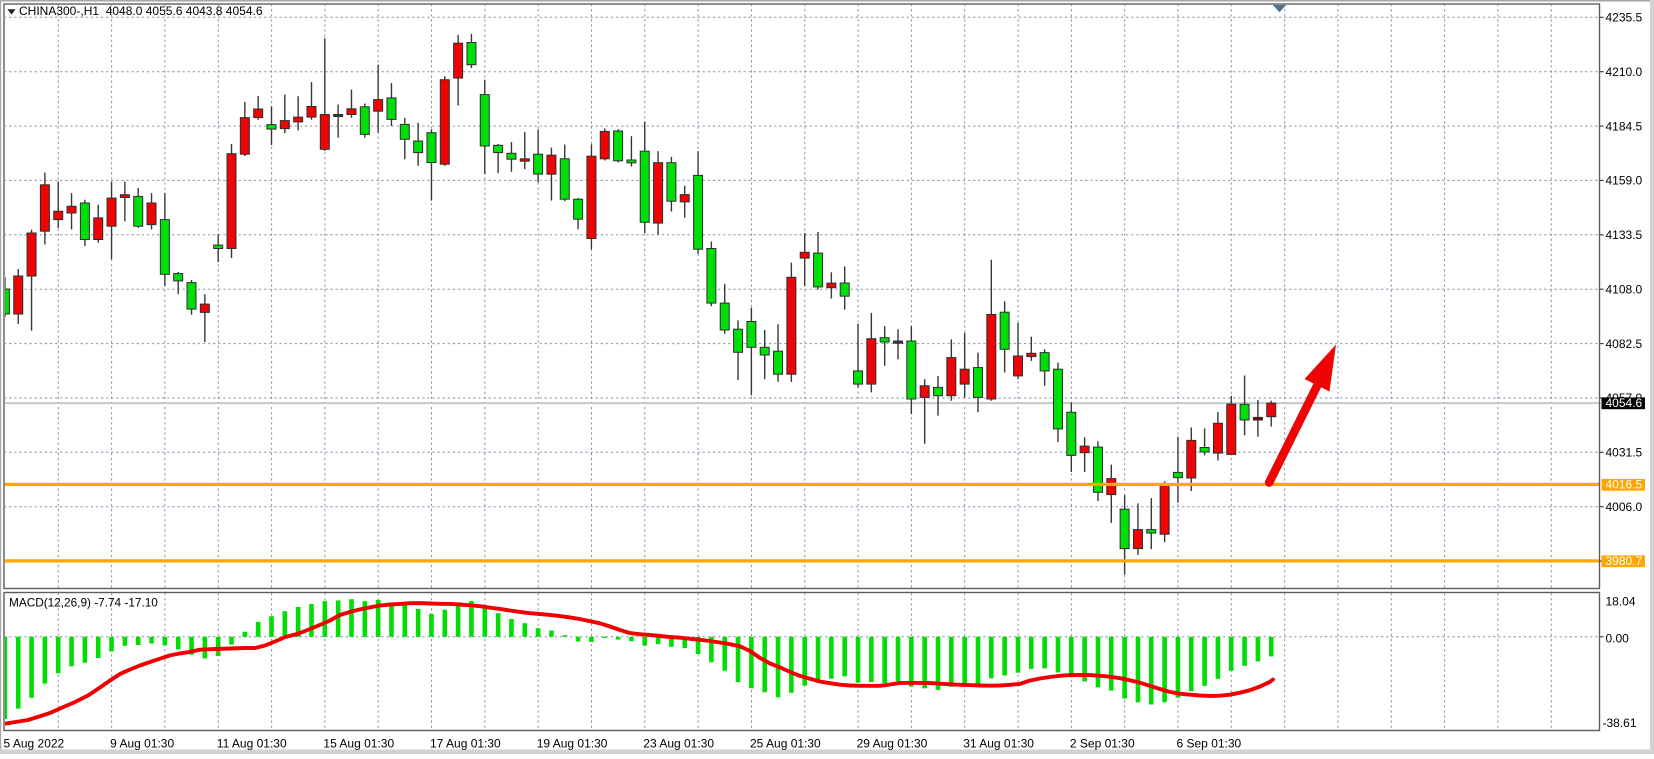 This screenshot has height=759, width=1654. Describe the element at coordinates (1209, 744) in the screenshot. I see `svg-text: 6 Sep 01:30` at that location.